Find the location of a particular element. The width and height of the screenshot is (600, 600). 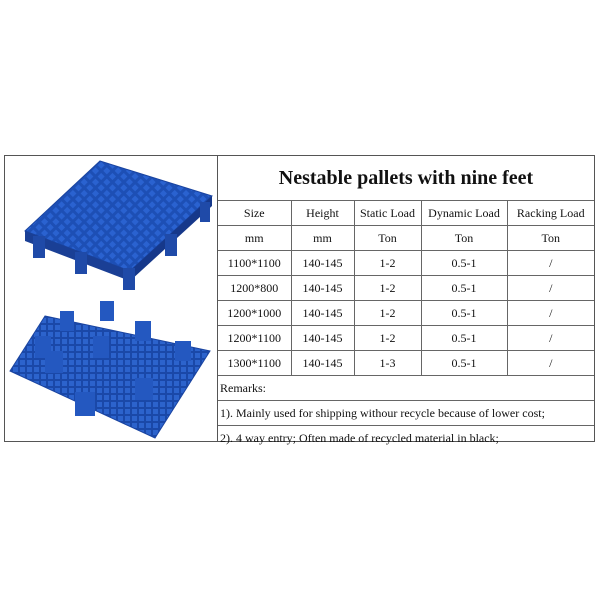

cell: 1300*1100 is located at coordinates (255, 363).